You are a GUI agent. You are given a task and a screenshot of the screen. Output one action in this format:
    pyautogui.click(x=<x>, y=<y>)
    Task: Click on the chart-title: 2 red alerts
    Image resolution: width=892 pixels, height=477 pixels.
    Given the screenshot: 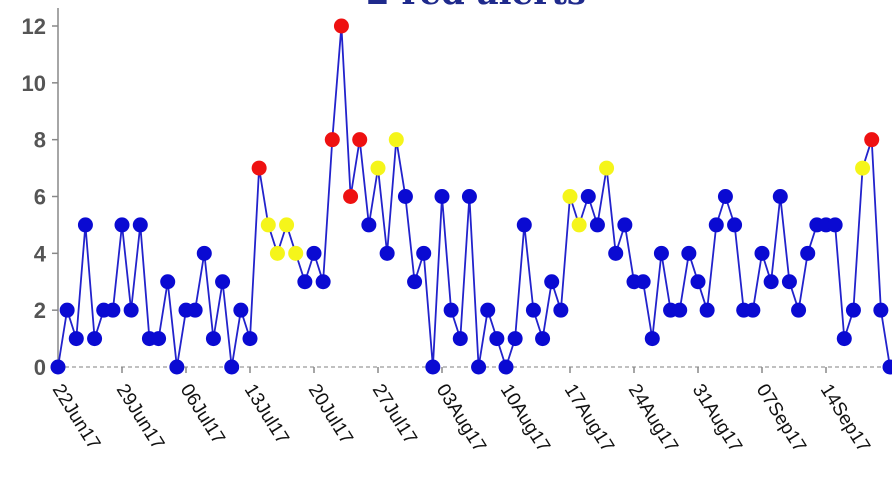 What is the action you would take?
    pyautogui.click(x=476, y=6)
    